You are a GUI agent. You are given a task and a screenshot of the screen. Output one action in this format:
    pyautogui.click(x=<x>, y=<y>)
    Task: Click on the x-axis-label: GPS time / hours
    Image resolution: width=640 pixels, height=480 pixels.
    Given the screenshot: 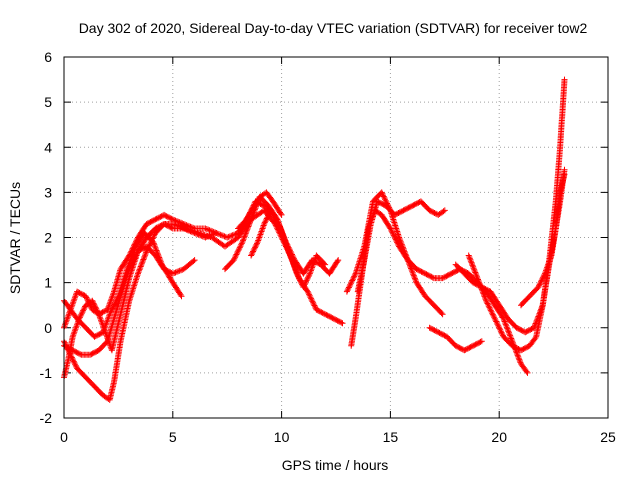 What is the action you would take?
    pyautogui.click(x=335, y=465)
    